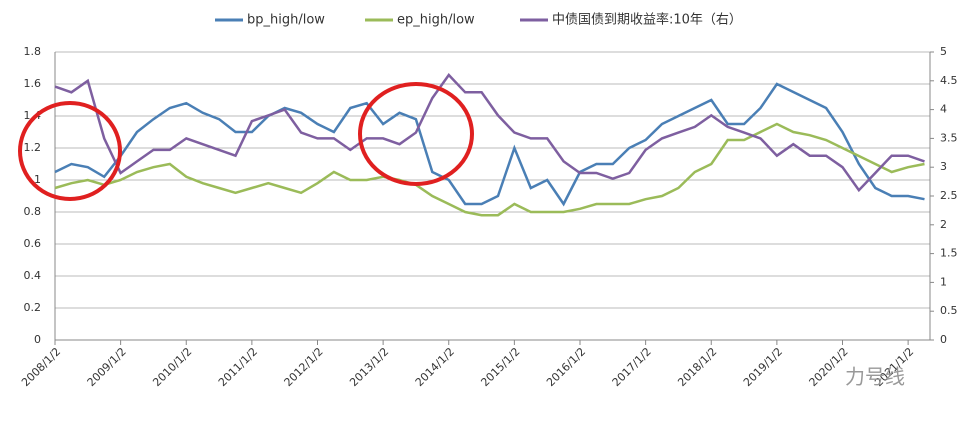  Describe the element at coordinates (943, 166) in the screenshot. I see `y2-tick-label: 3` at that location.